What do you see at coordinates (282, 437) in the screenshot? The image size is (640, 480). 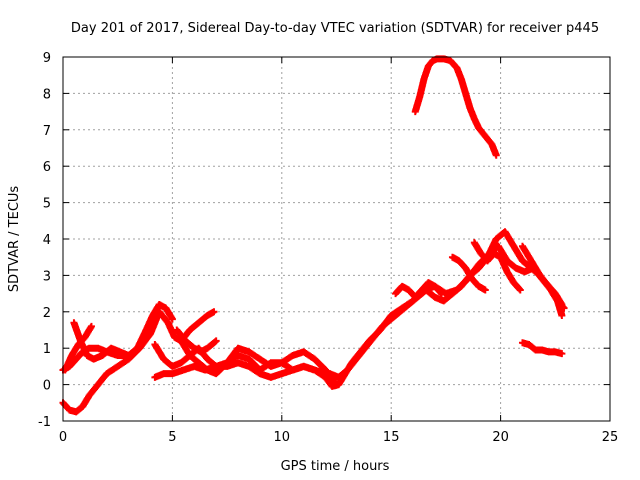 I see `x-tick-label: 10` at bounding box center [282, 437].